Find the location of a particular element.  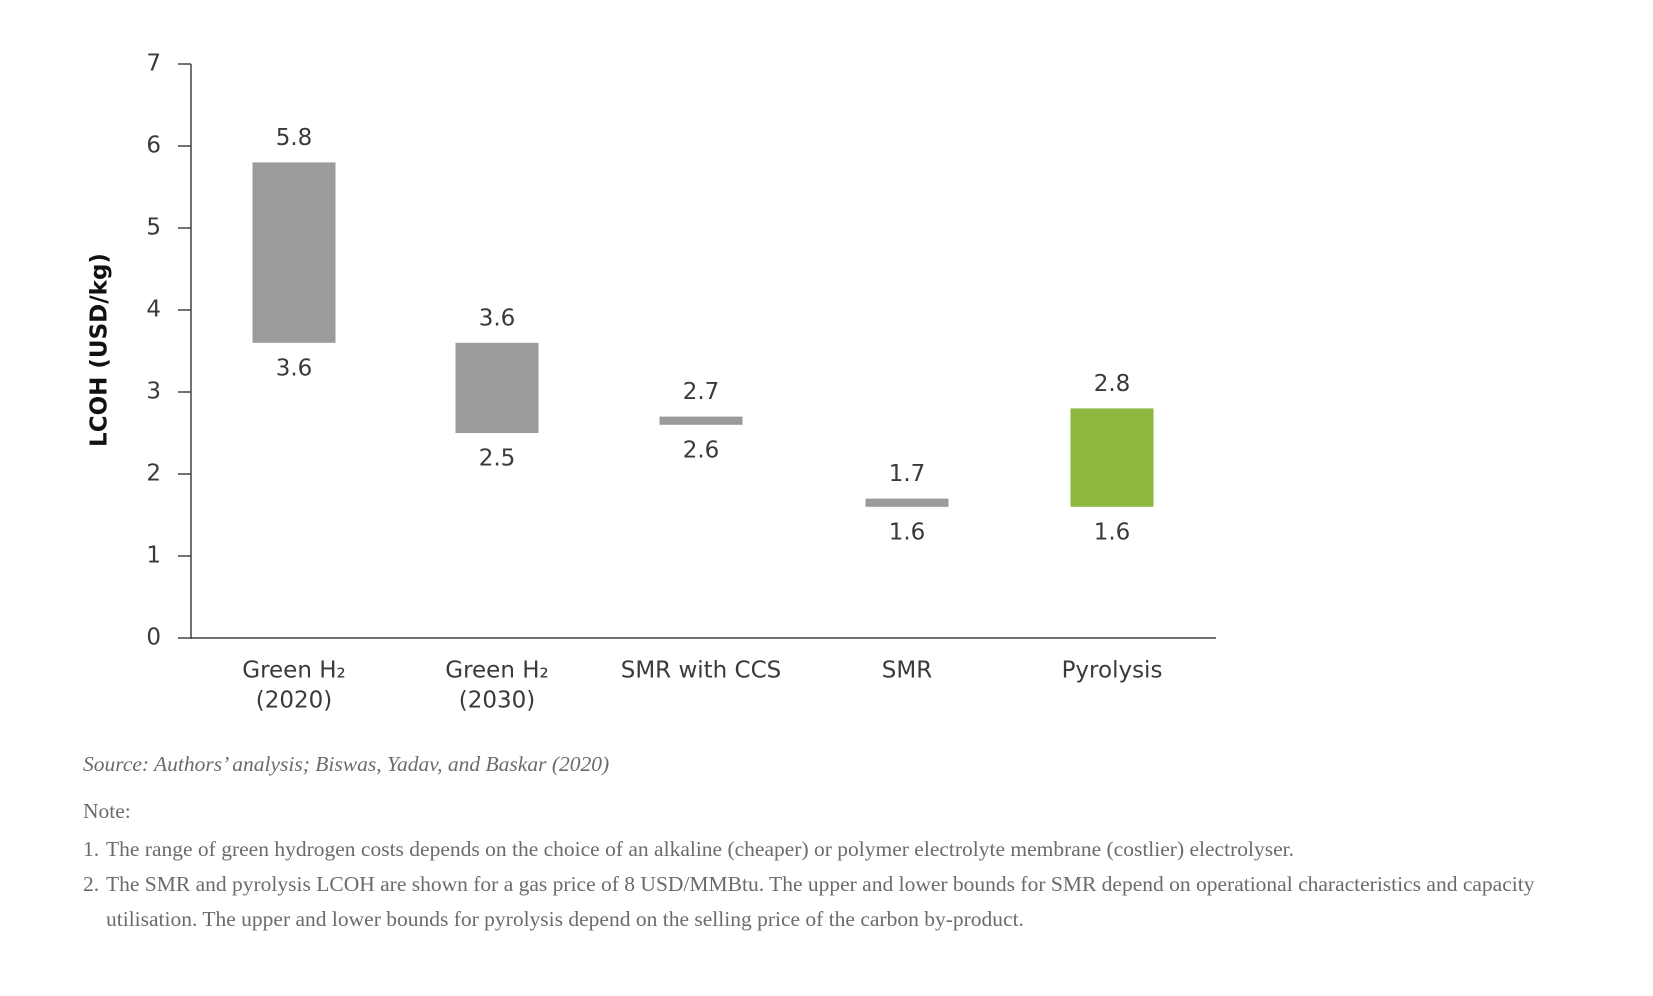

high-label: 2.7 is located at coordinates (701, 392).